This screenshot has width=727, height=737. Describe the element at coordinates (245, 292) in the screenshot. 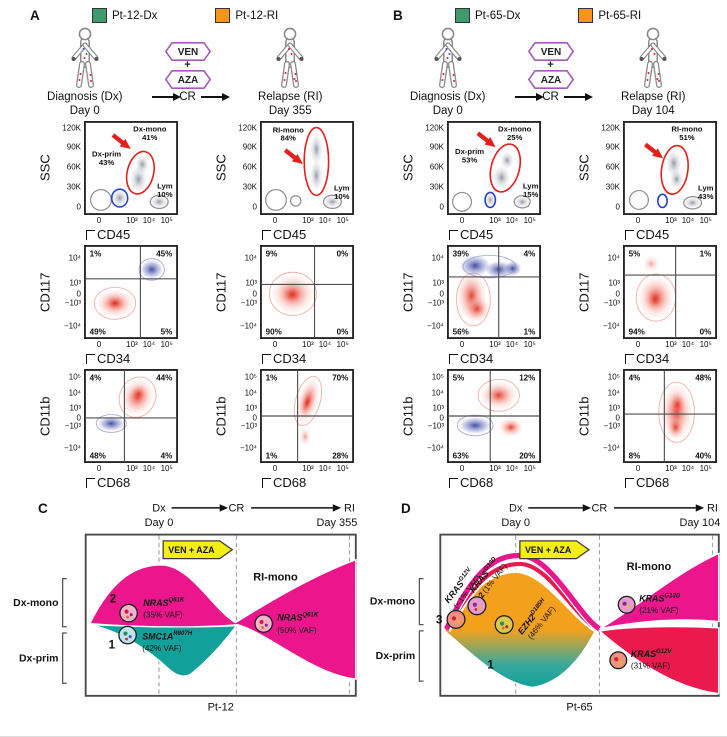

I see `y-axis-ticks: 10⁴ 10³ 0 −10³ −10⁴` at that location.